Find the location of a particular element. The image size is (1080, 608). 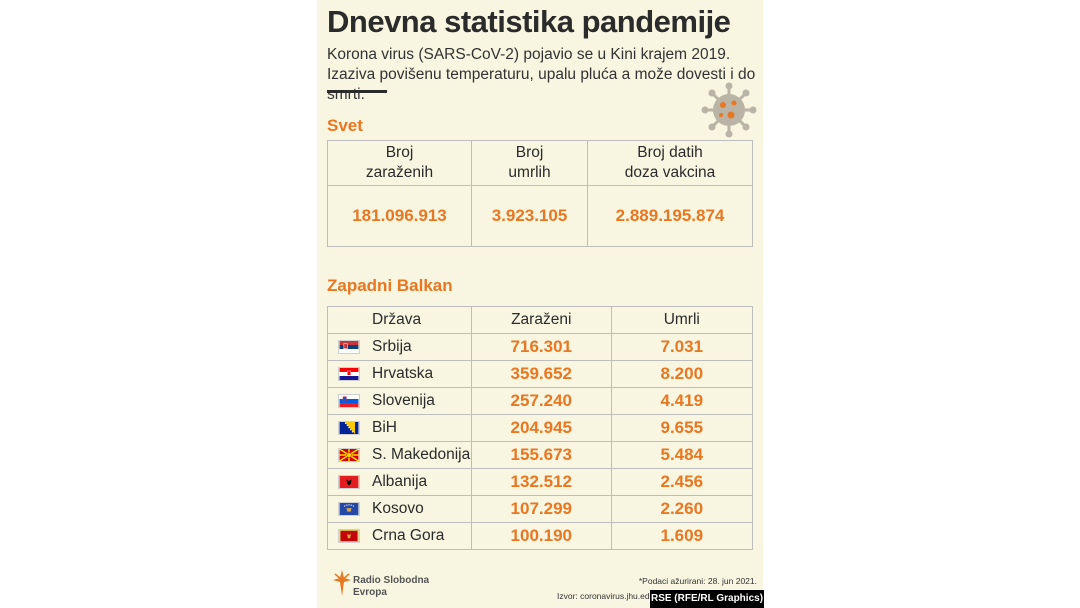

table-row: BiH 204.945 9.655 is located at coordinates (540, 428).